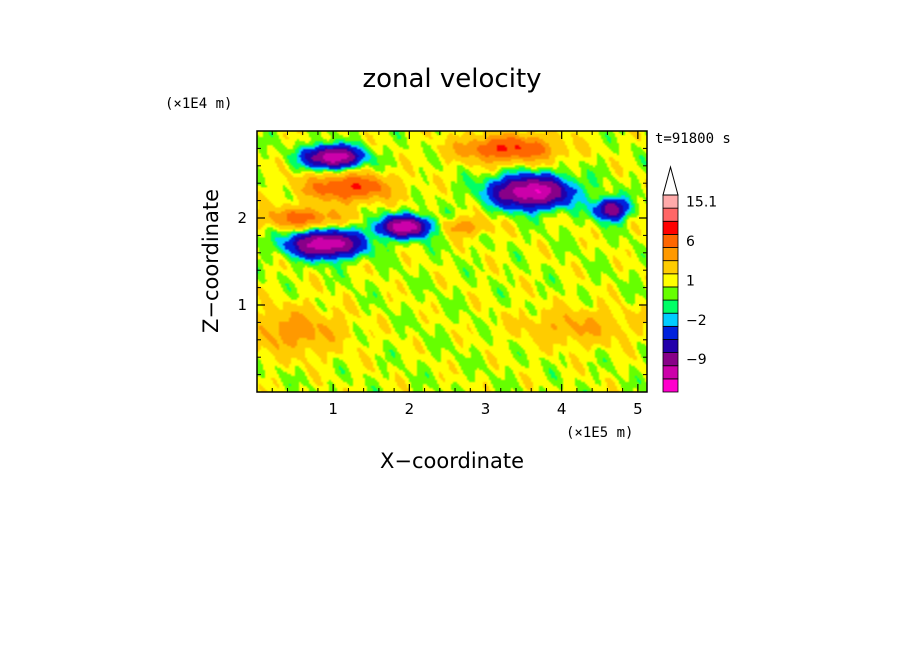 The width and height of the screenshot is (904, 654). I want to click on colorbar-label: −2, so click(696, 321).